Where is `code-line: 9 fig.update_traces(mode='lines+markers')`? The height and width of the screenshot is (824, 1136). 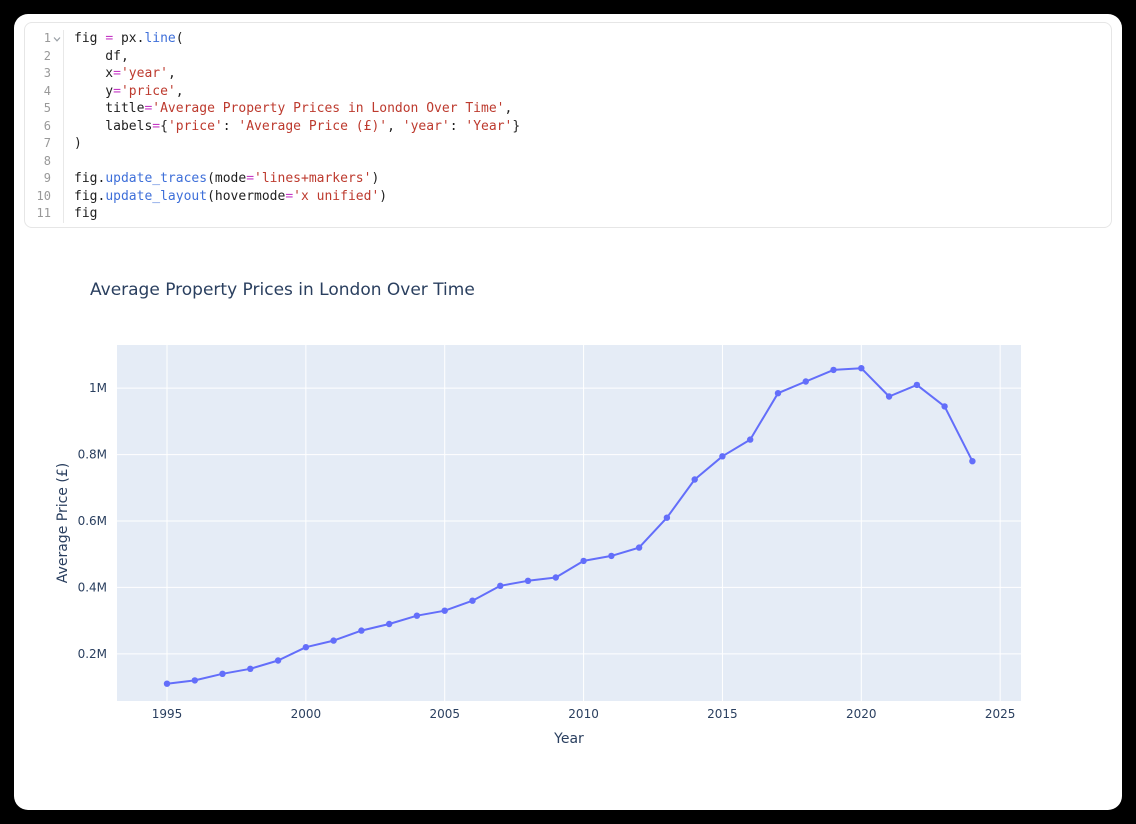 code-line: 9 fig.update_traces(mode='lines+markers') is located at coordinates (568, 179).